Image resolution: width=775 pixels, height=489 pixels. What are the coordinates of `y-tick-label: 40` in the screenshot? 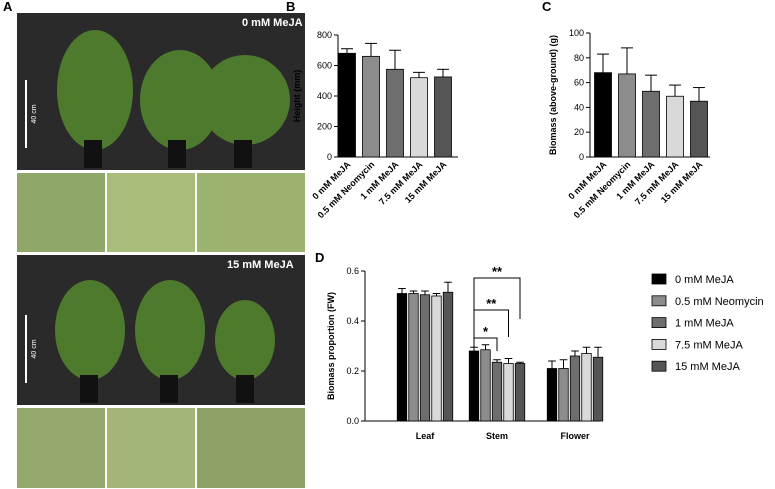 It's located at (579, 107).